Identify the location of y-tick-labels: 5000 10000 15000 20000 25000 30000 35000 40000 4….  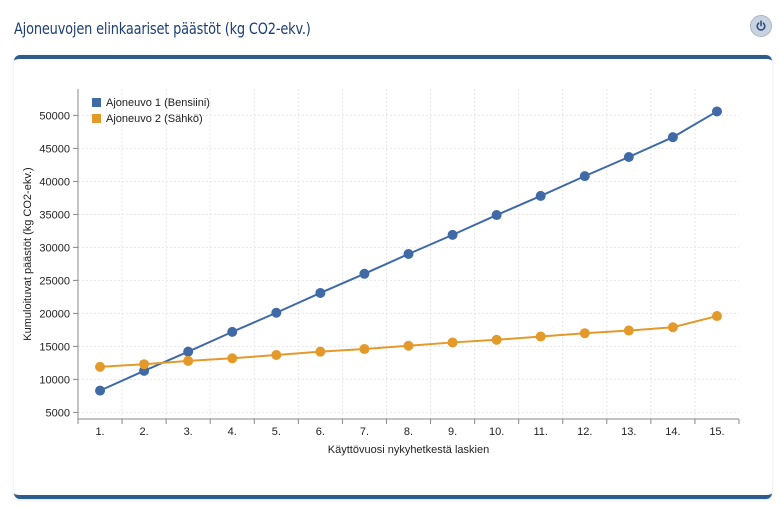
(54, 264).